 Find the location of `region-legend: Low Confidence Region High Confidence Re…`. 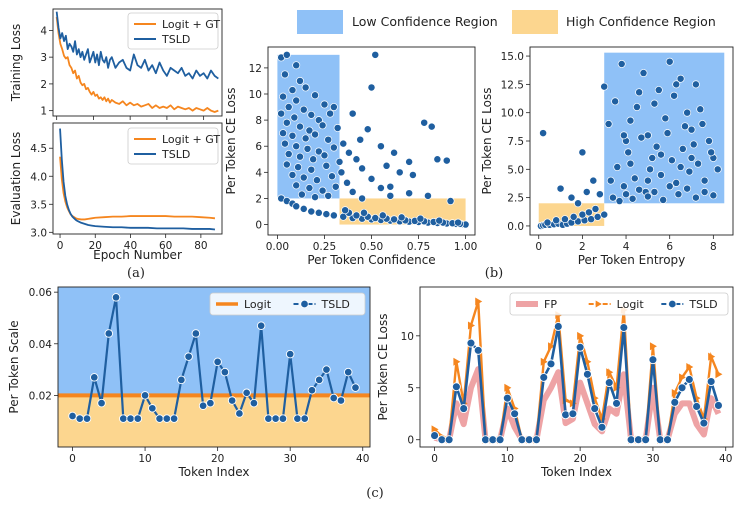

region-legend: Low Confidence Region High Confidence Re… is located at coordinates (506, 22).